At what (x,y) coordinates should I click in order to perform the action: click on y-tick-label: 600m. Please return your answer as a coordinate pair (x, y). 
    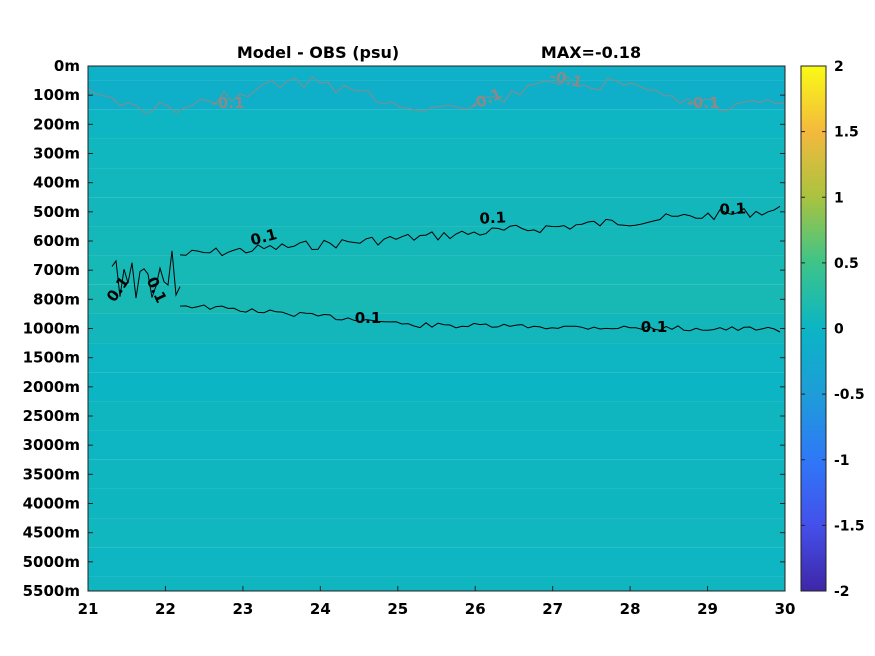
    Looking at the image, I should click on (56, 241).